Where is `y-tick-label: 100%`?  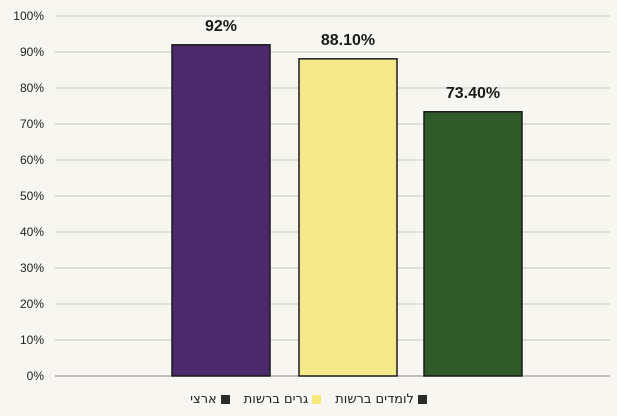
y-tick-label: 100% is located at coordinates (28, 16).